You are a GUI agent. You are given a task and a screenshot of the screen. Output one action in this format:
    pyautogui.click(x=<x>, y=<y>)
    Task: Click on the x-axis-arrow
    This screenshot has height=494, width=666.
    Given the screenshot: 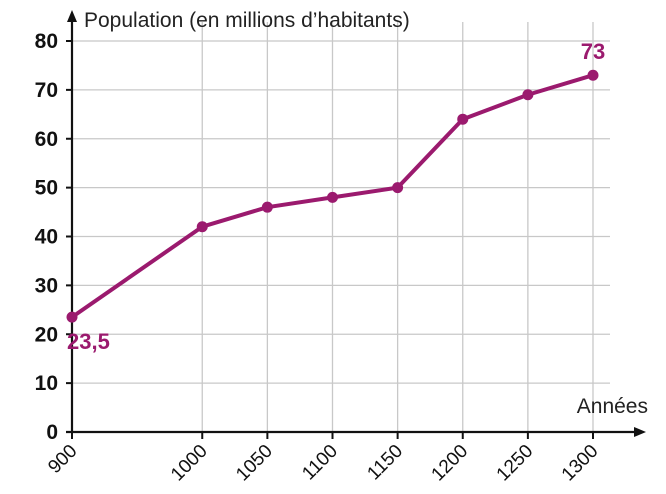 What is the action you would take?
    pyautogui.click(x=640, y=432)
    